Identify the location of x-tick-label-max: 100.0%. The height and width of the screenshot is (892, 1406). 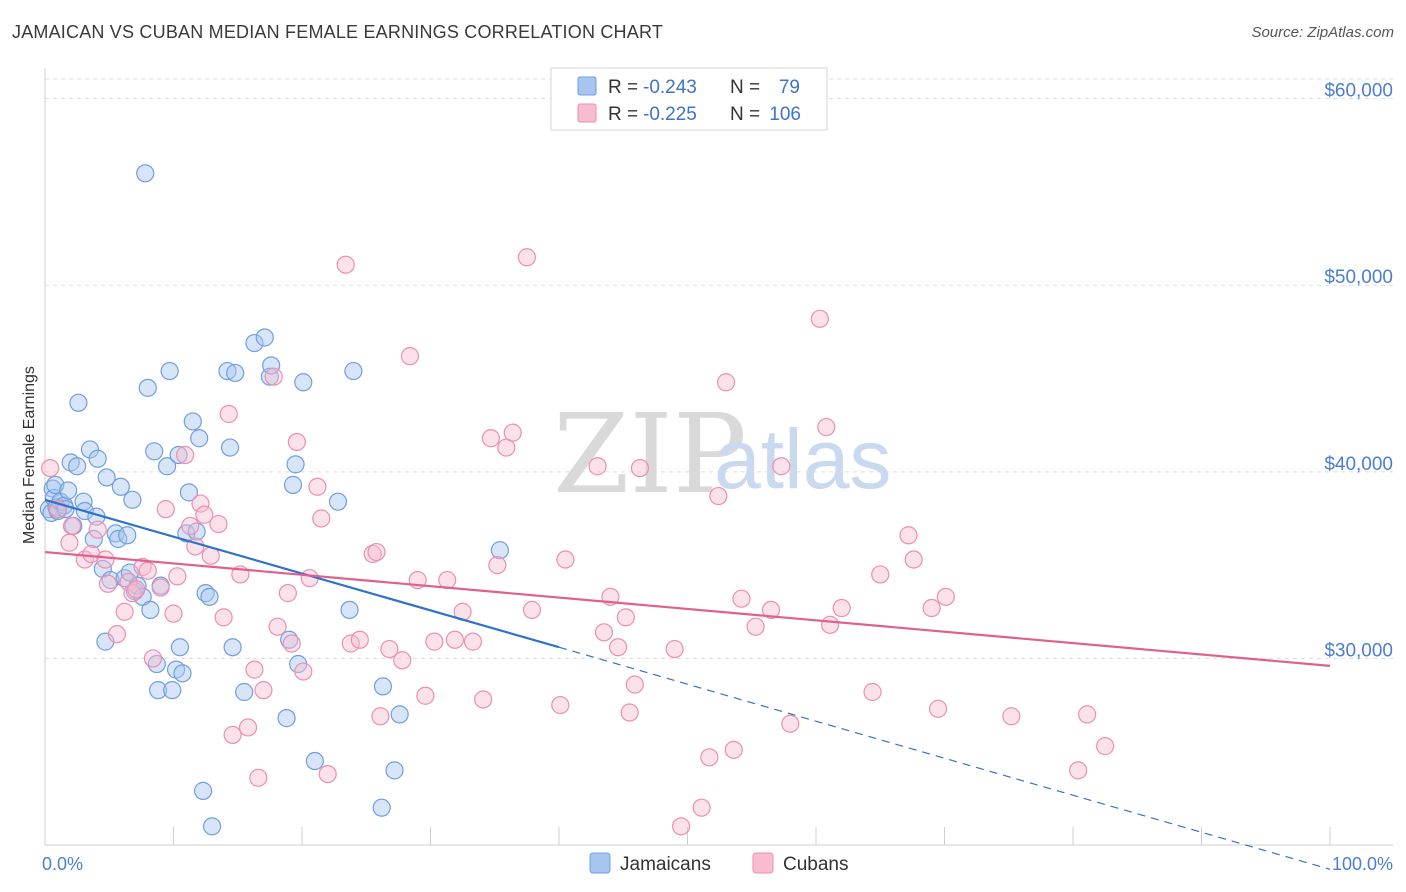
(1362, 864).